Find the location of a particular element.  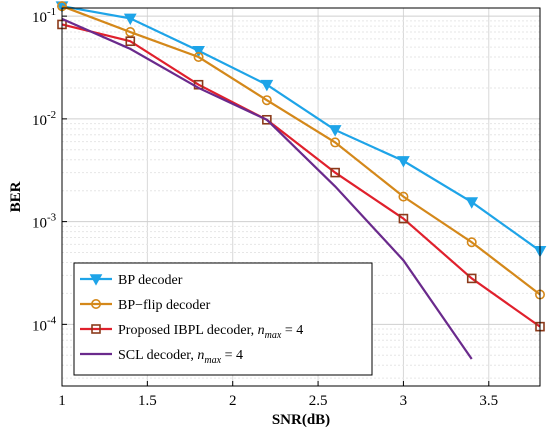

legend-entry: Proposed IBPL decoder, nmax = 4 is located at coordinates (191, 332).